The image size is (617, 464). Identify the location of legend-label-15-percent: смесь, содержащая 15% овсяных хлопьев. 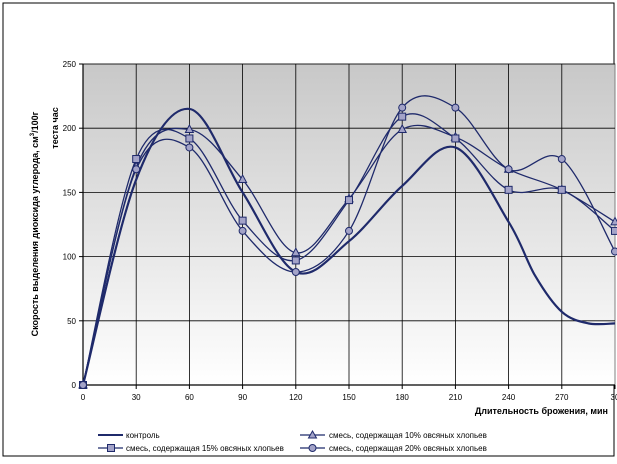
(205, 448).